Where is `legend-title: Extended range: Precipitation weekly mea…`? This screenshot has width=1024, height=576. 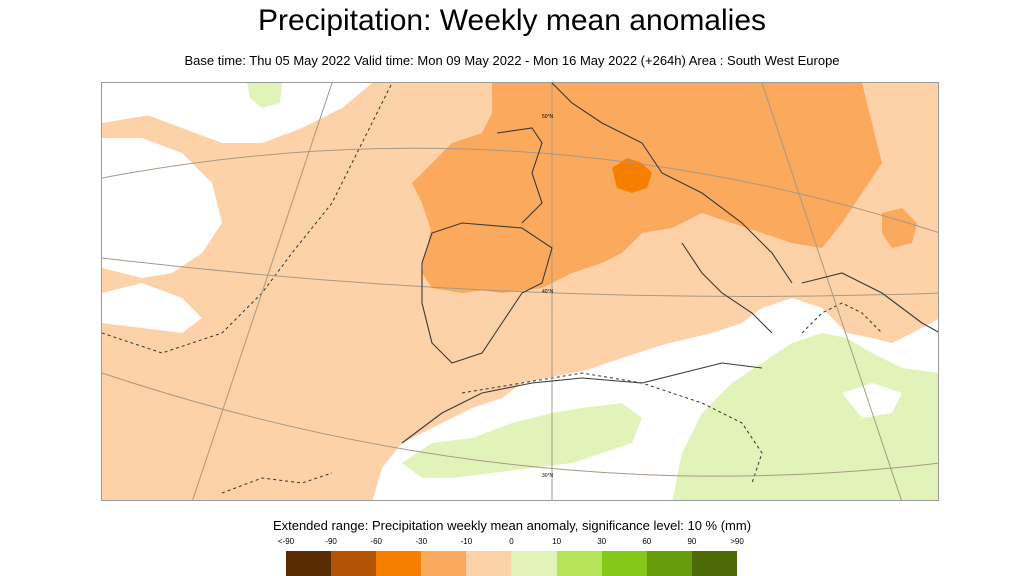
legend-title: Extended range: Precipitation weekly mea… is located at coordinates (512, 525).